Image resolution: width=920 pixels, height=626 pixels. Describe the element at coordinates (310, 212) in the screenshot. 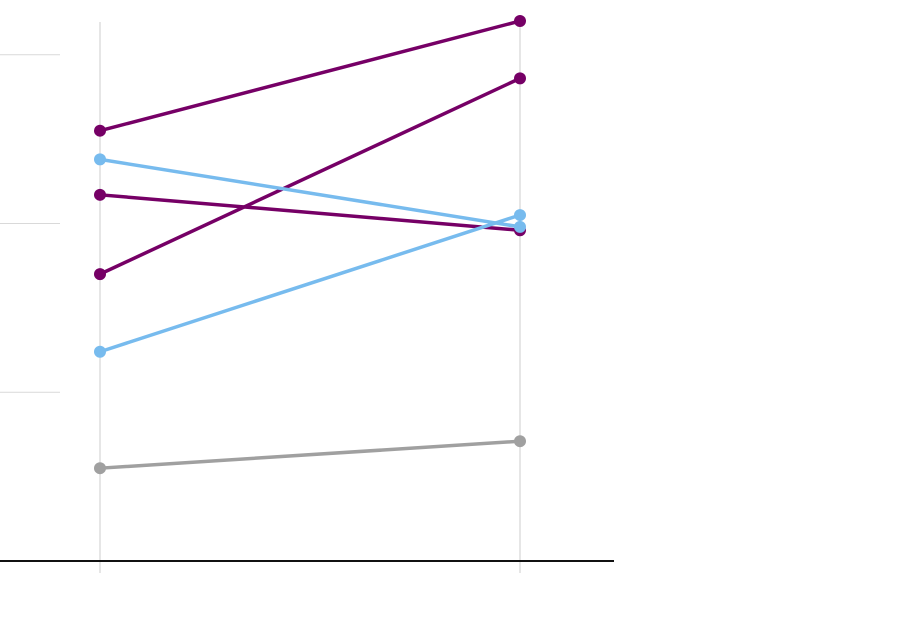

I see `series-3-line` at that location.